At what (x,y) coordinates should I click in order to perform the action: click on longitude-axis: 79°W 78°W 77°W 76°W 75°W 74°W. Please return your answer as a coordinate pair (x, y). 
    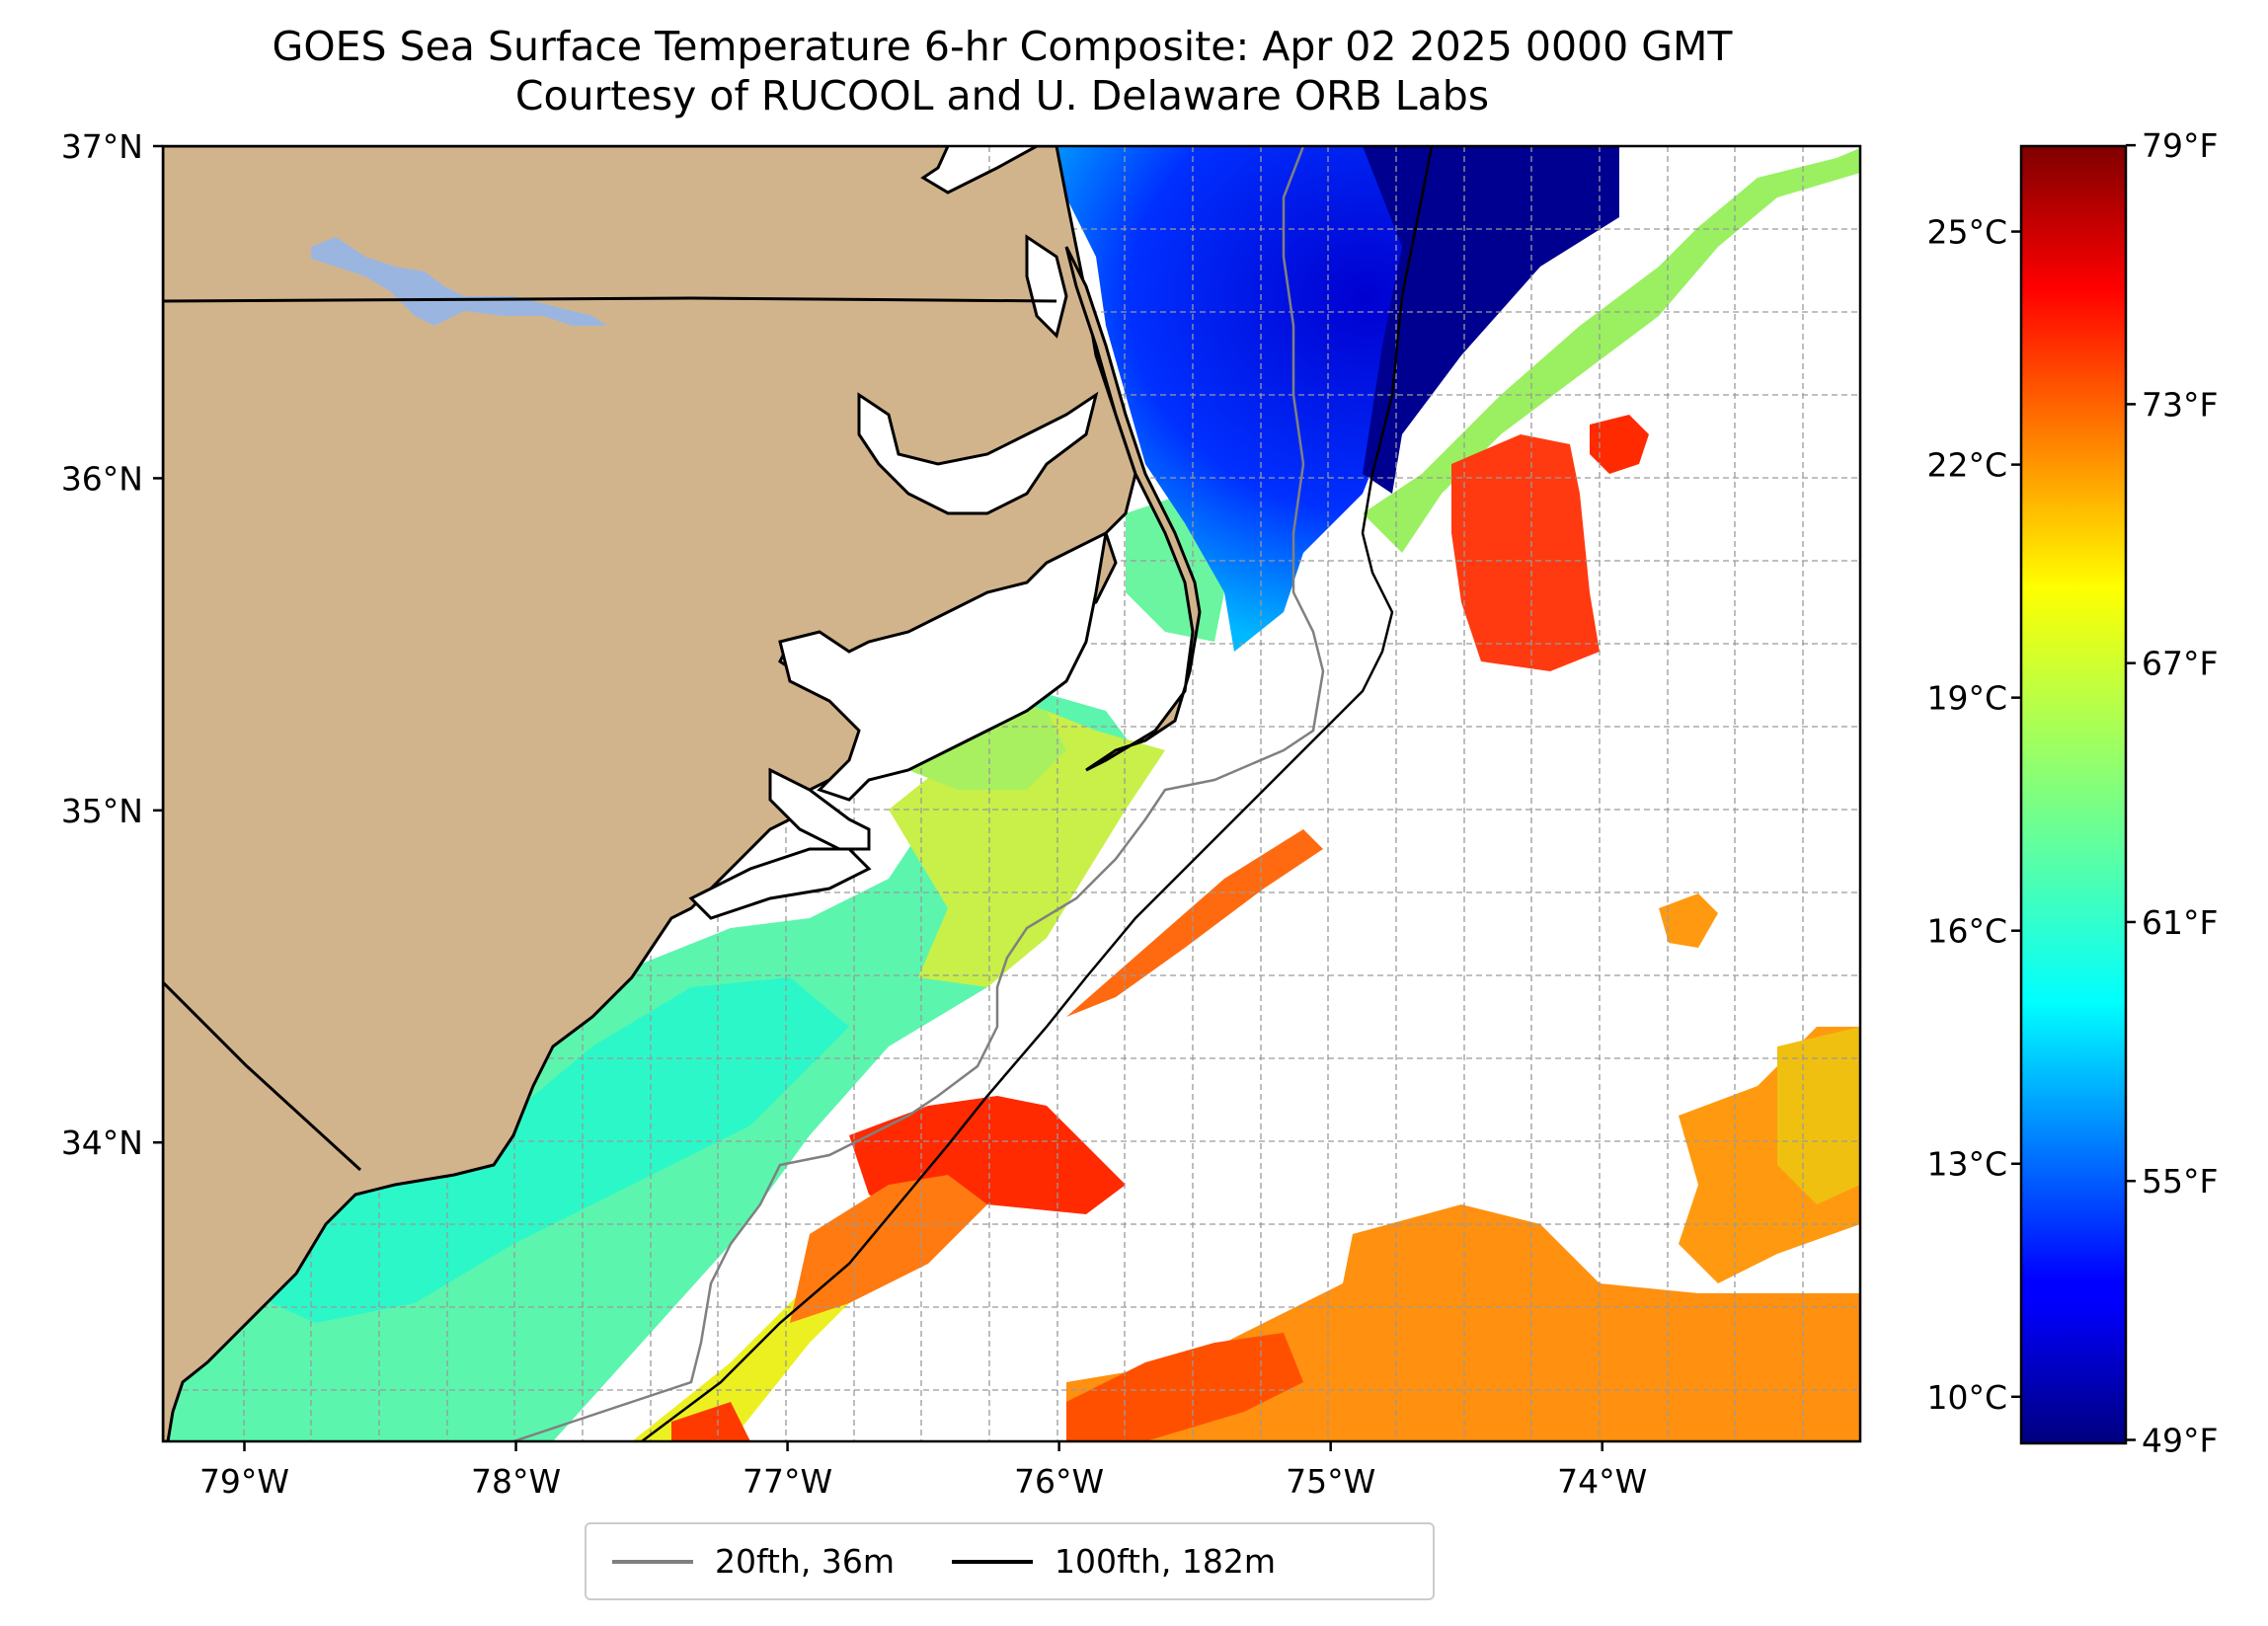
    Looking at the image, I should click on (923, 1471).